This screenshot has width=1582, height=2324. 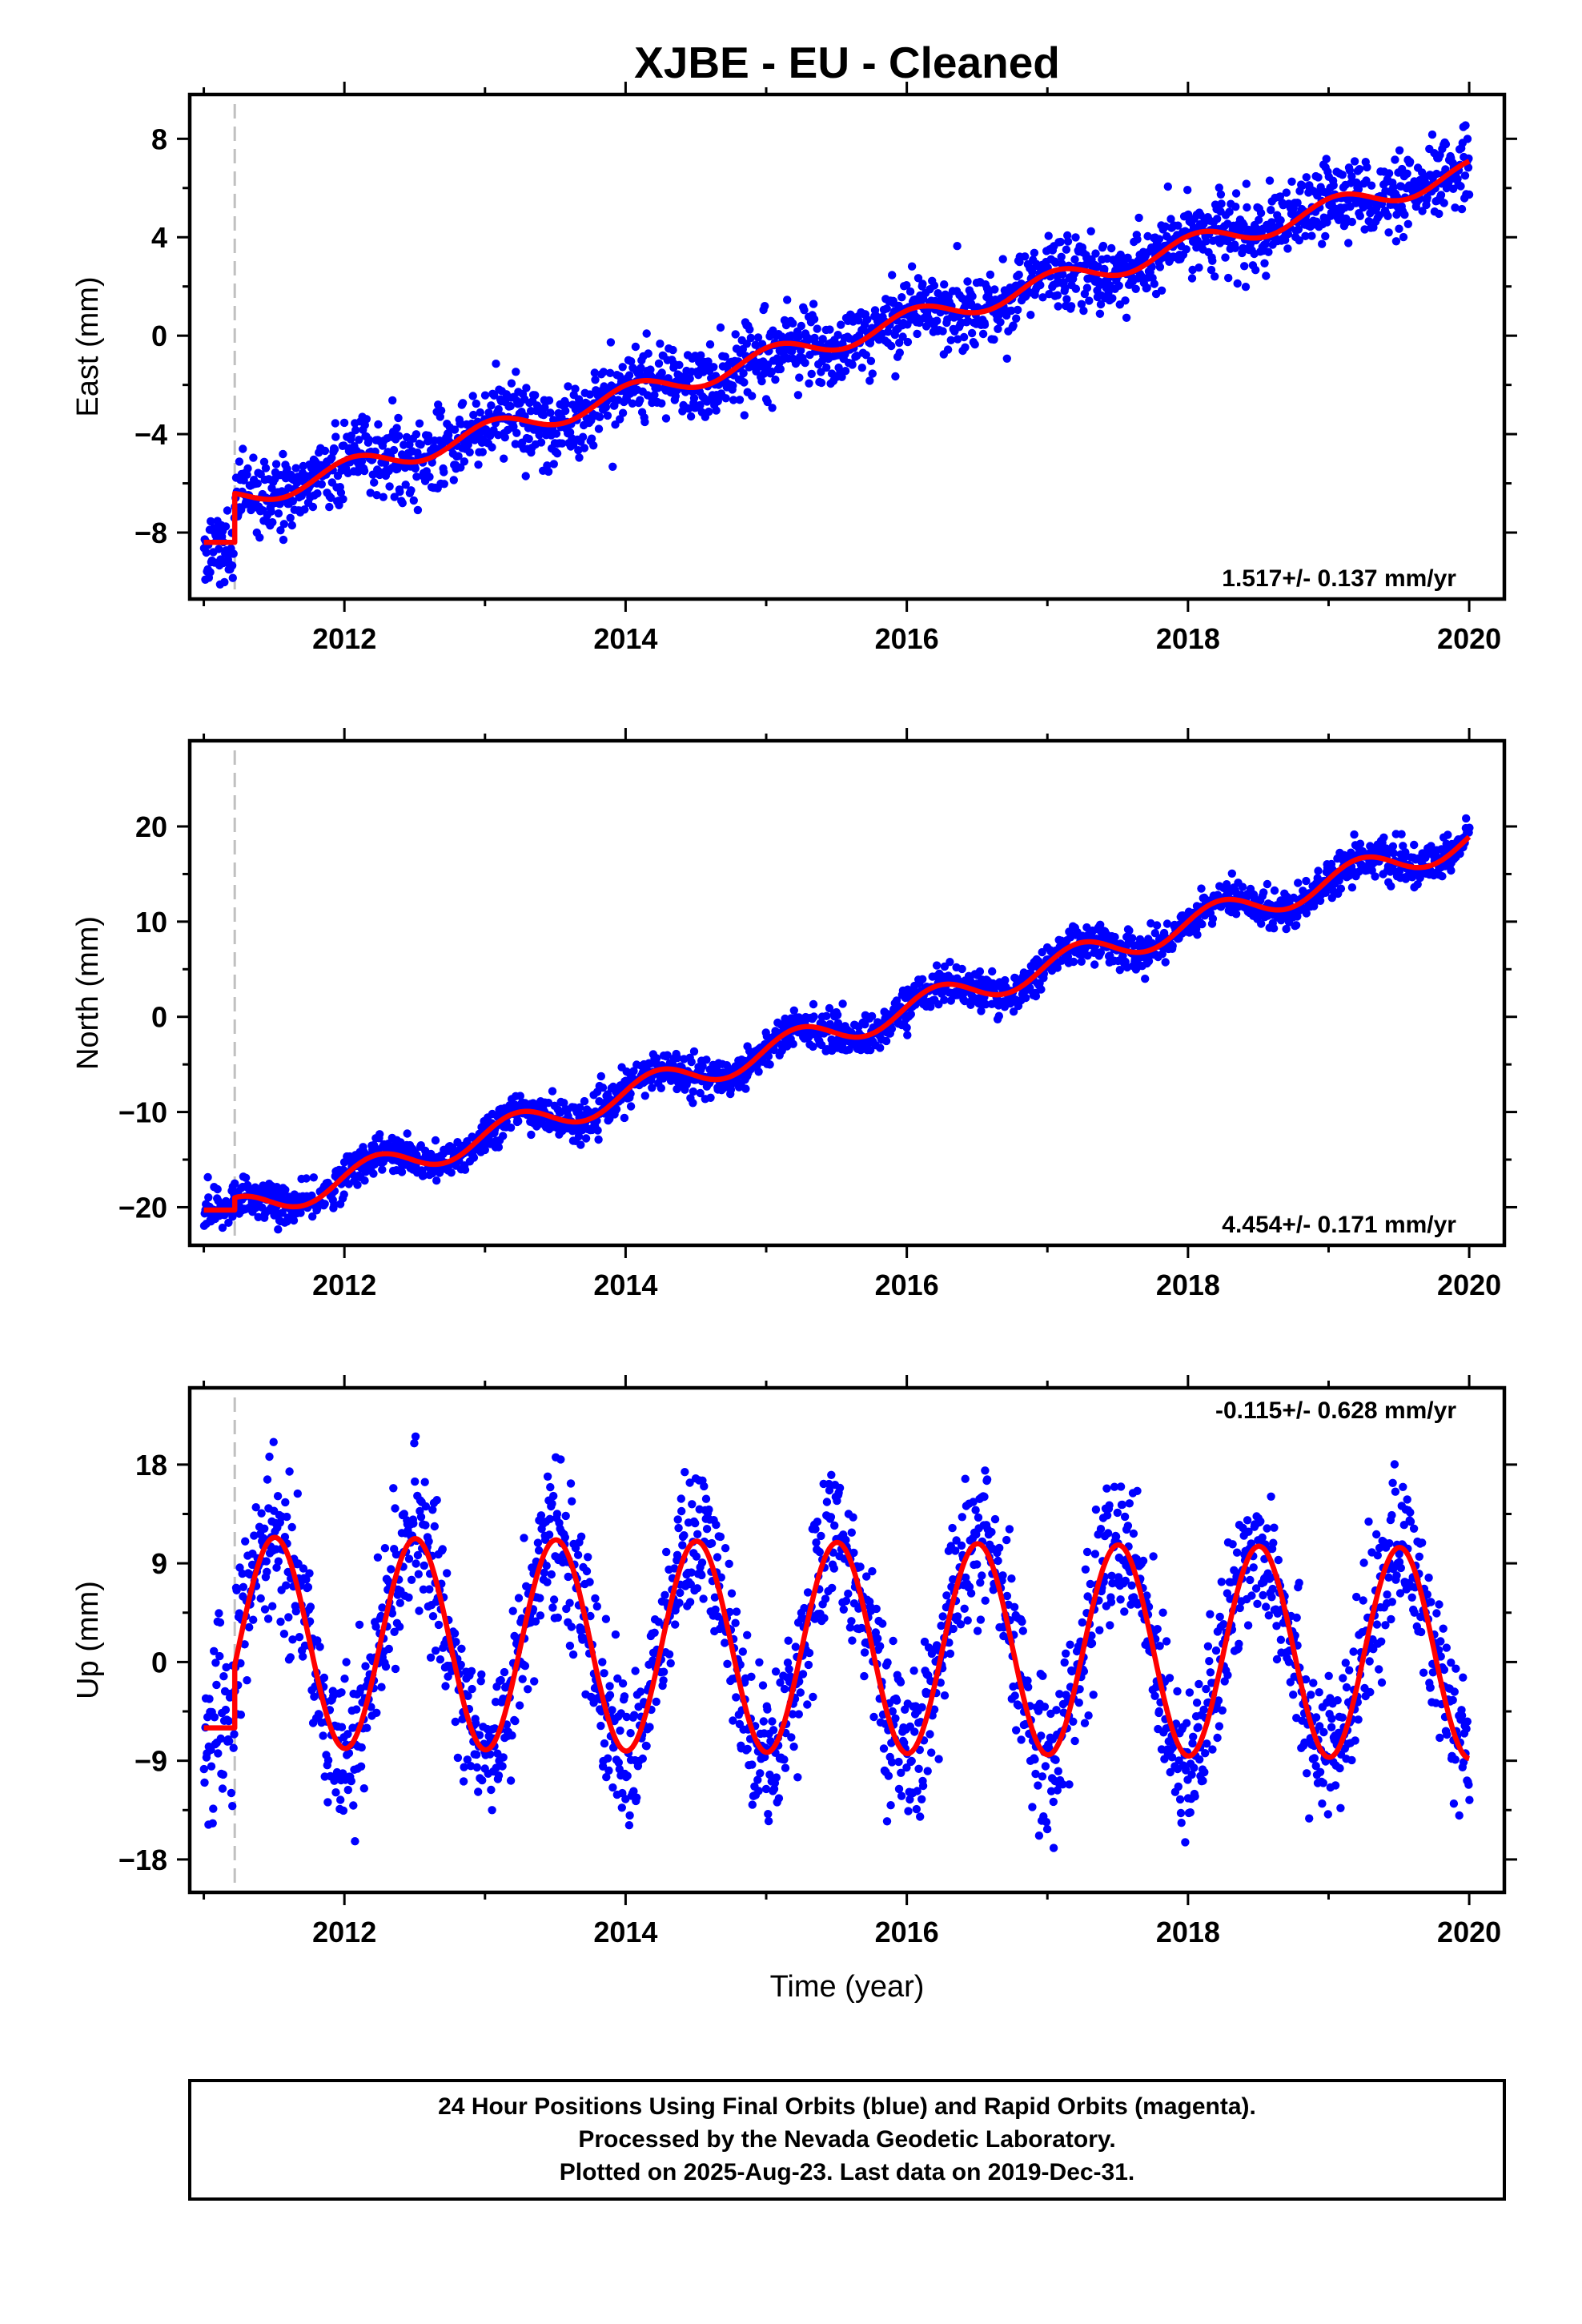 What do you see at coordinates (1188, 1285) in the screenshot?
I see `north-xtick-label: 2018` at bounding box center [1188, 1285].